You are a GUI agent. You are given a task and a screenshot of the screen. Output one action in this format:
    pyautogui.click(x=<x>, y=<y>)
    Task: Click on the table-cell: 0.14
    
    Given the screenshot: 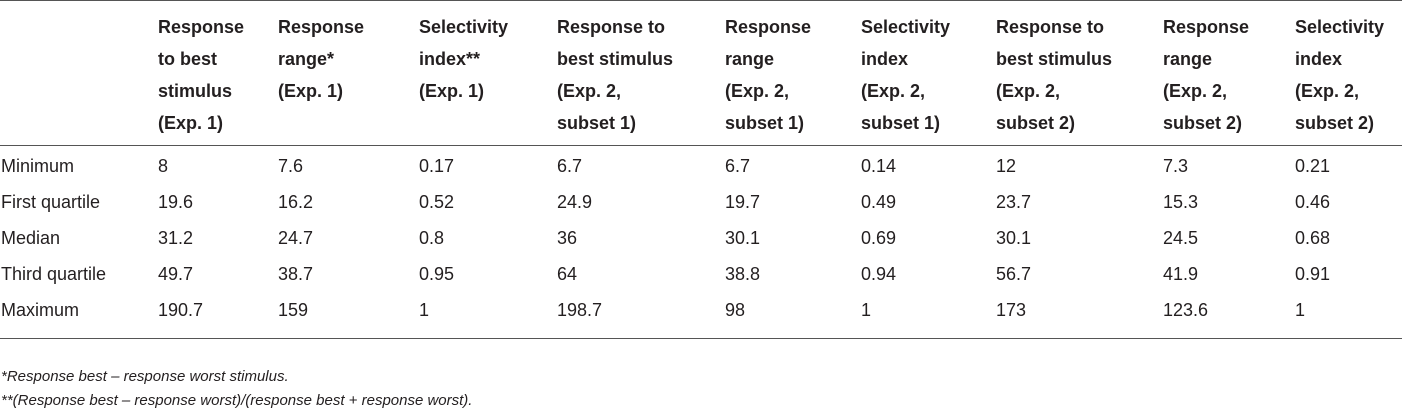 What is the action you would take?
    pyautogui.click(x=879, y=166)
    